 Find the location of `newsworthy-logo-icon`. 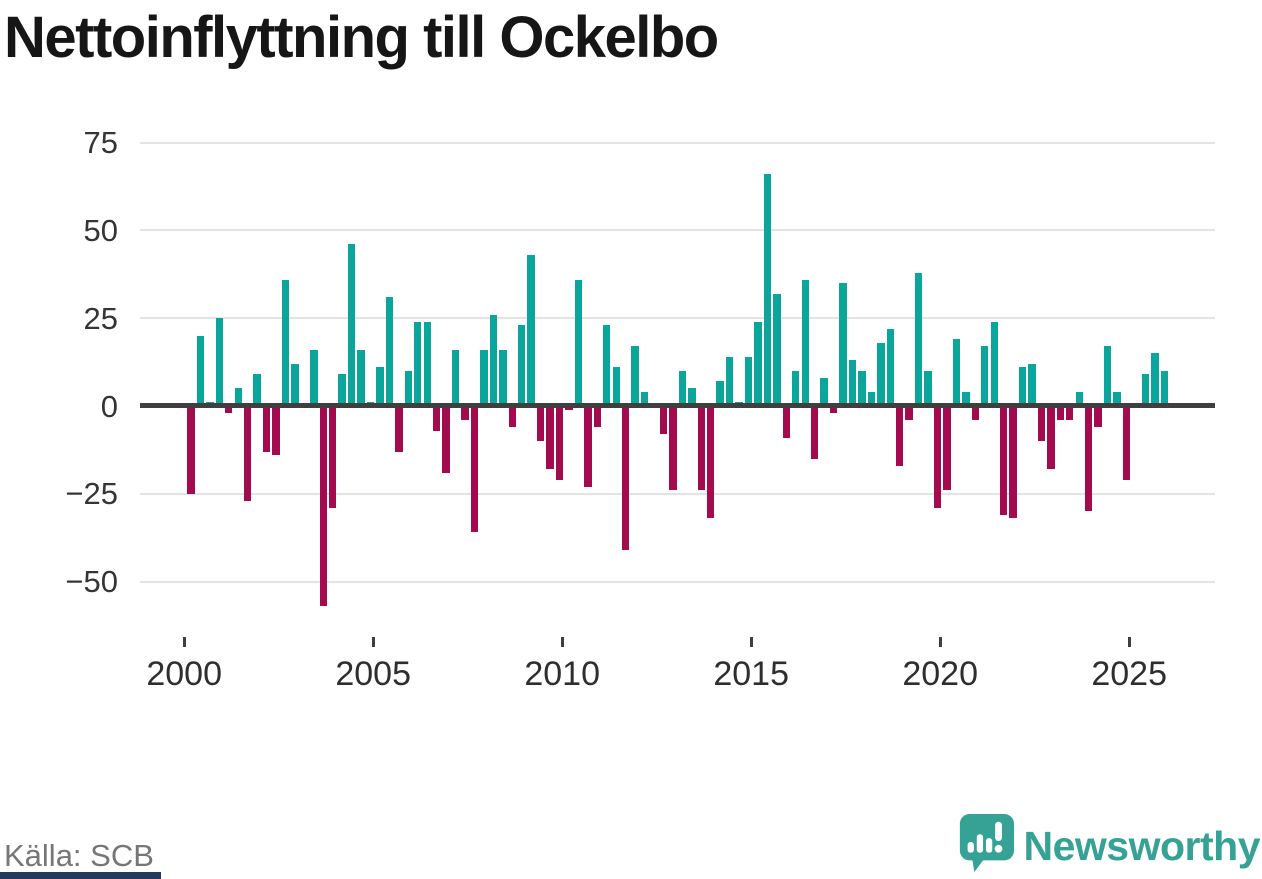

newsworthy-logo-icon is located at coordinates (985, 845).